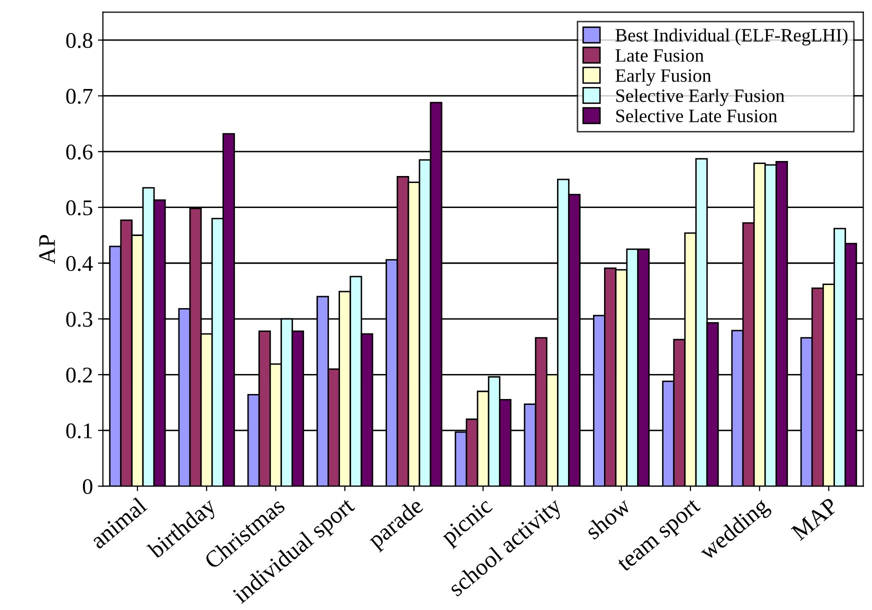 This screenshot has width=872, height=610. Describe the element at coordinates (79, 375) in the screenshot. I see `y-tick-label: 0.2` at that location.